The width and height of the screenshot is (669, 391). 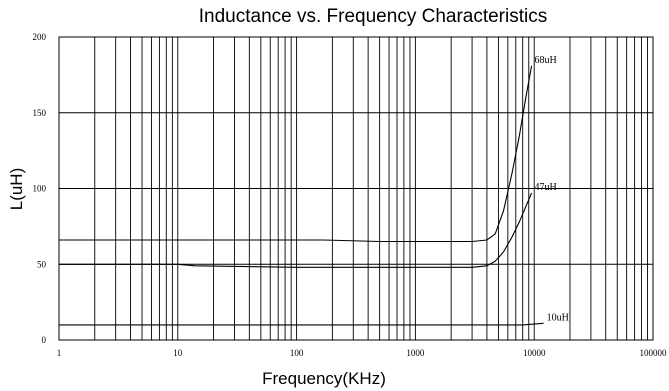 What do you see at coordinates (362, 353) in the screenshot?
I see `x-tick-labels: 1 10 100 1000 10000 100000` at bounding box center [362, 353].